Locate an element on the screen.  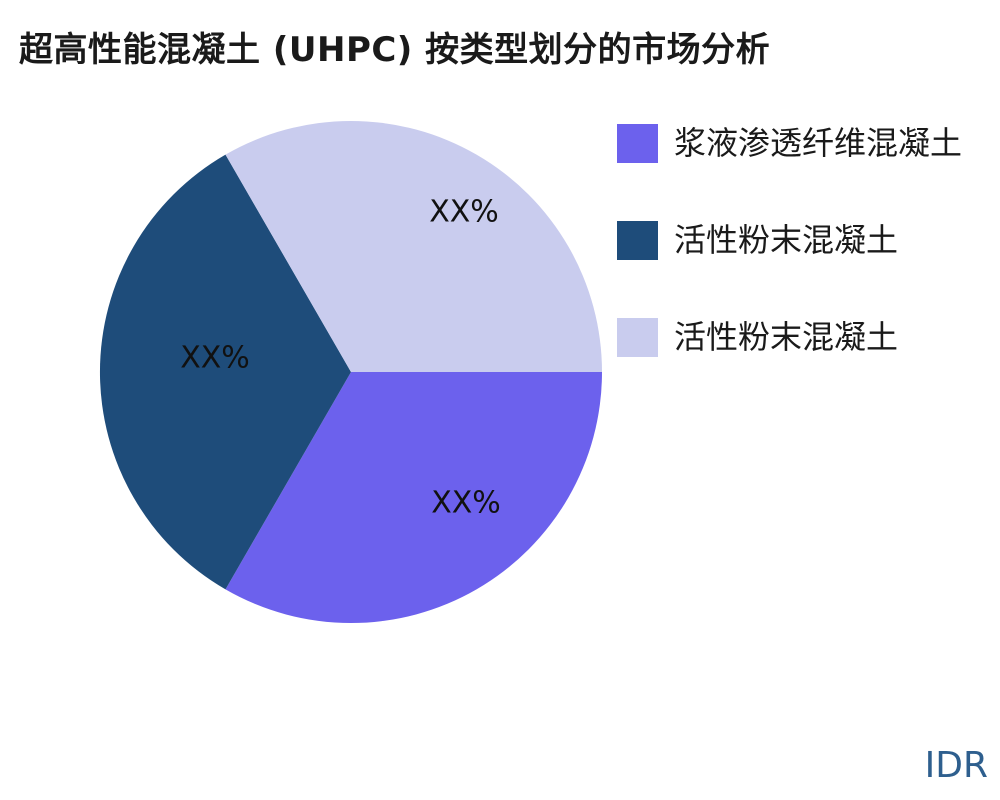
chart-title: 超高性能混凝土 (UHPC) 按类型划分的市场分析 is located at coordinates (395, 50).